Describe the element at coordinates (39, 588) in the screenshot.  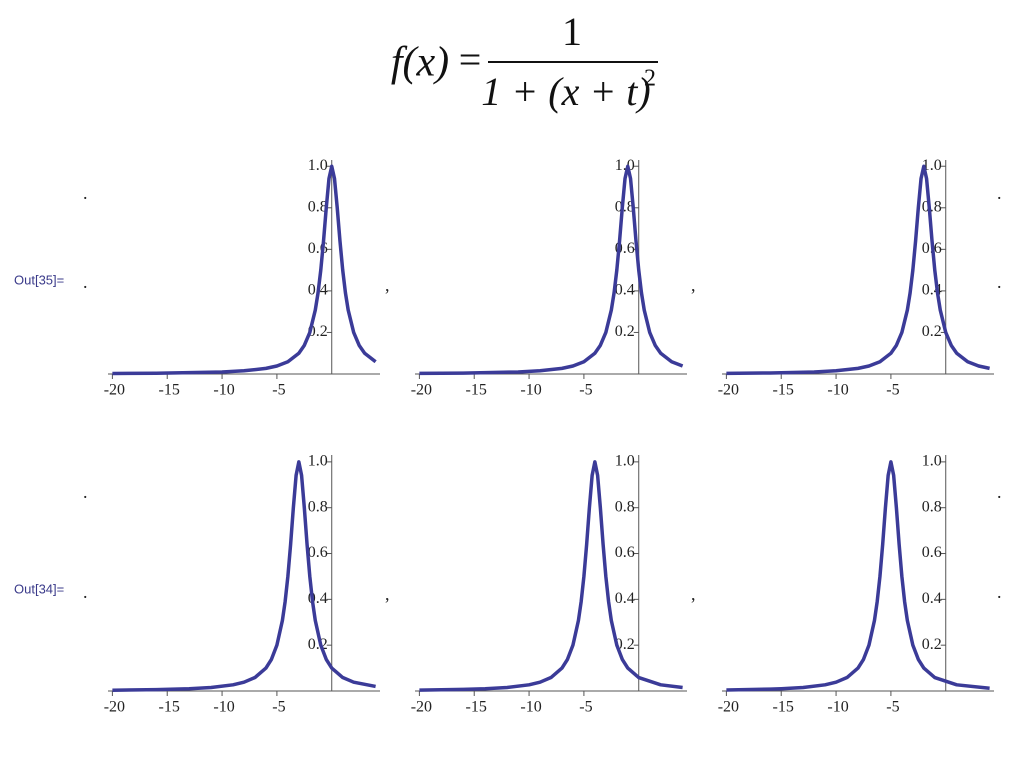
I see `output-label: Out[34]=` at that location.